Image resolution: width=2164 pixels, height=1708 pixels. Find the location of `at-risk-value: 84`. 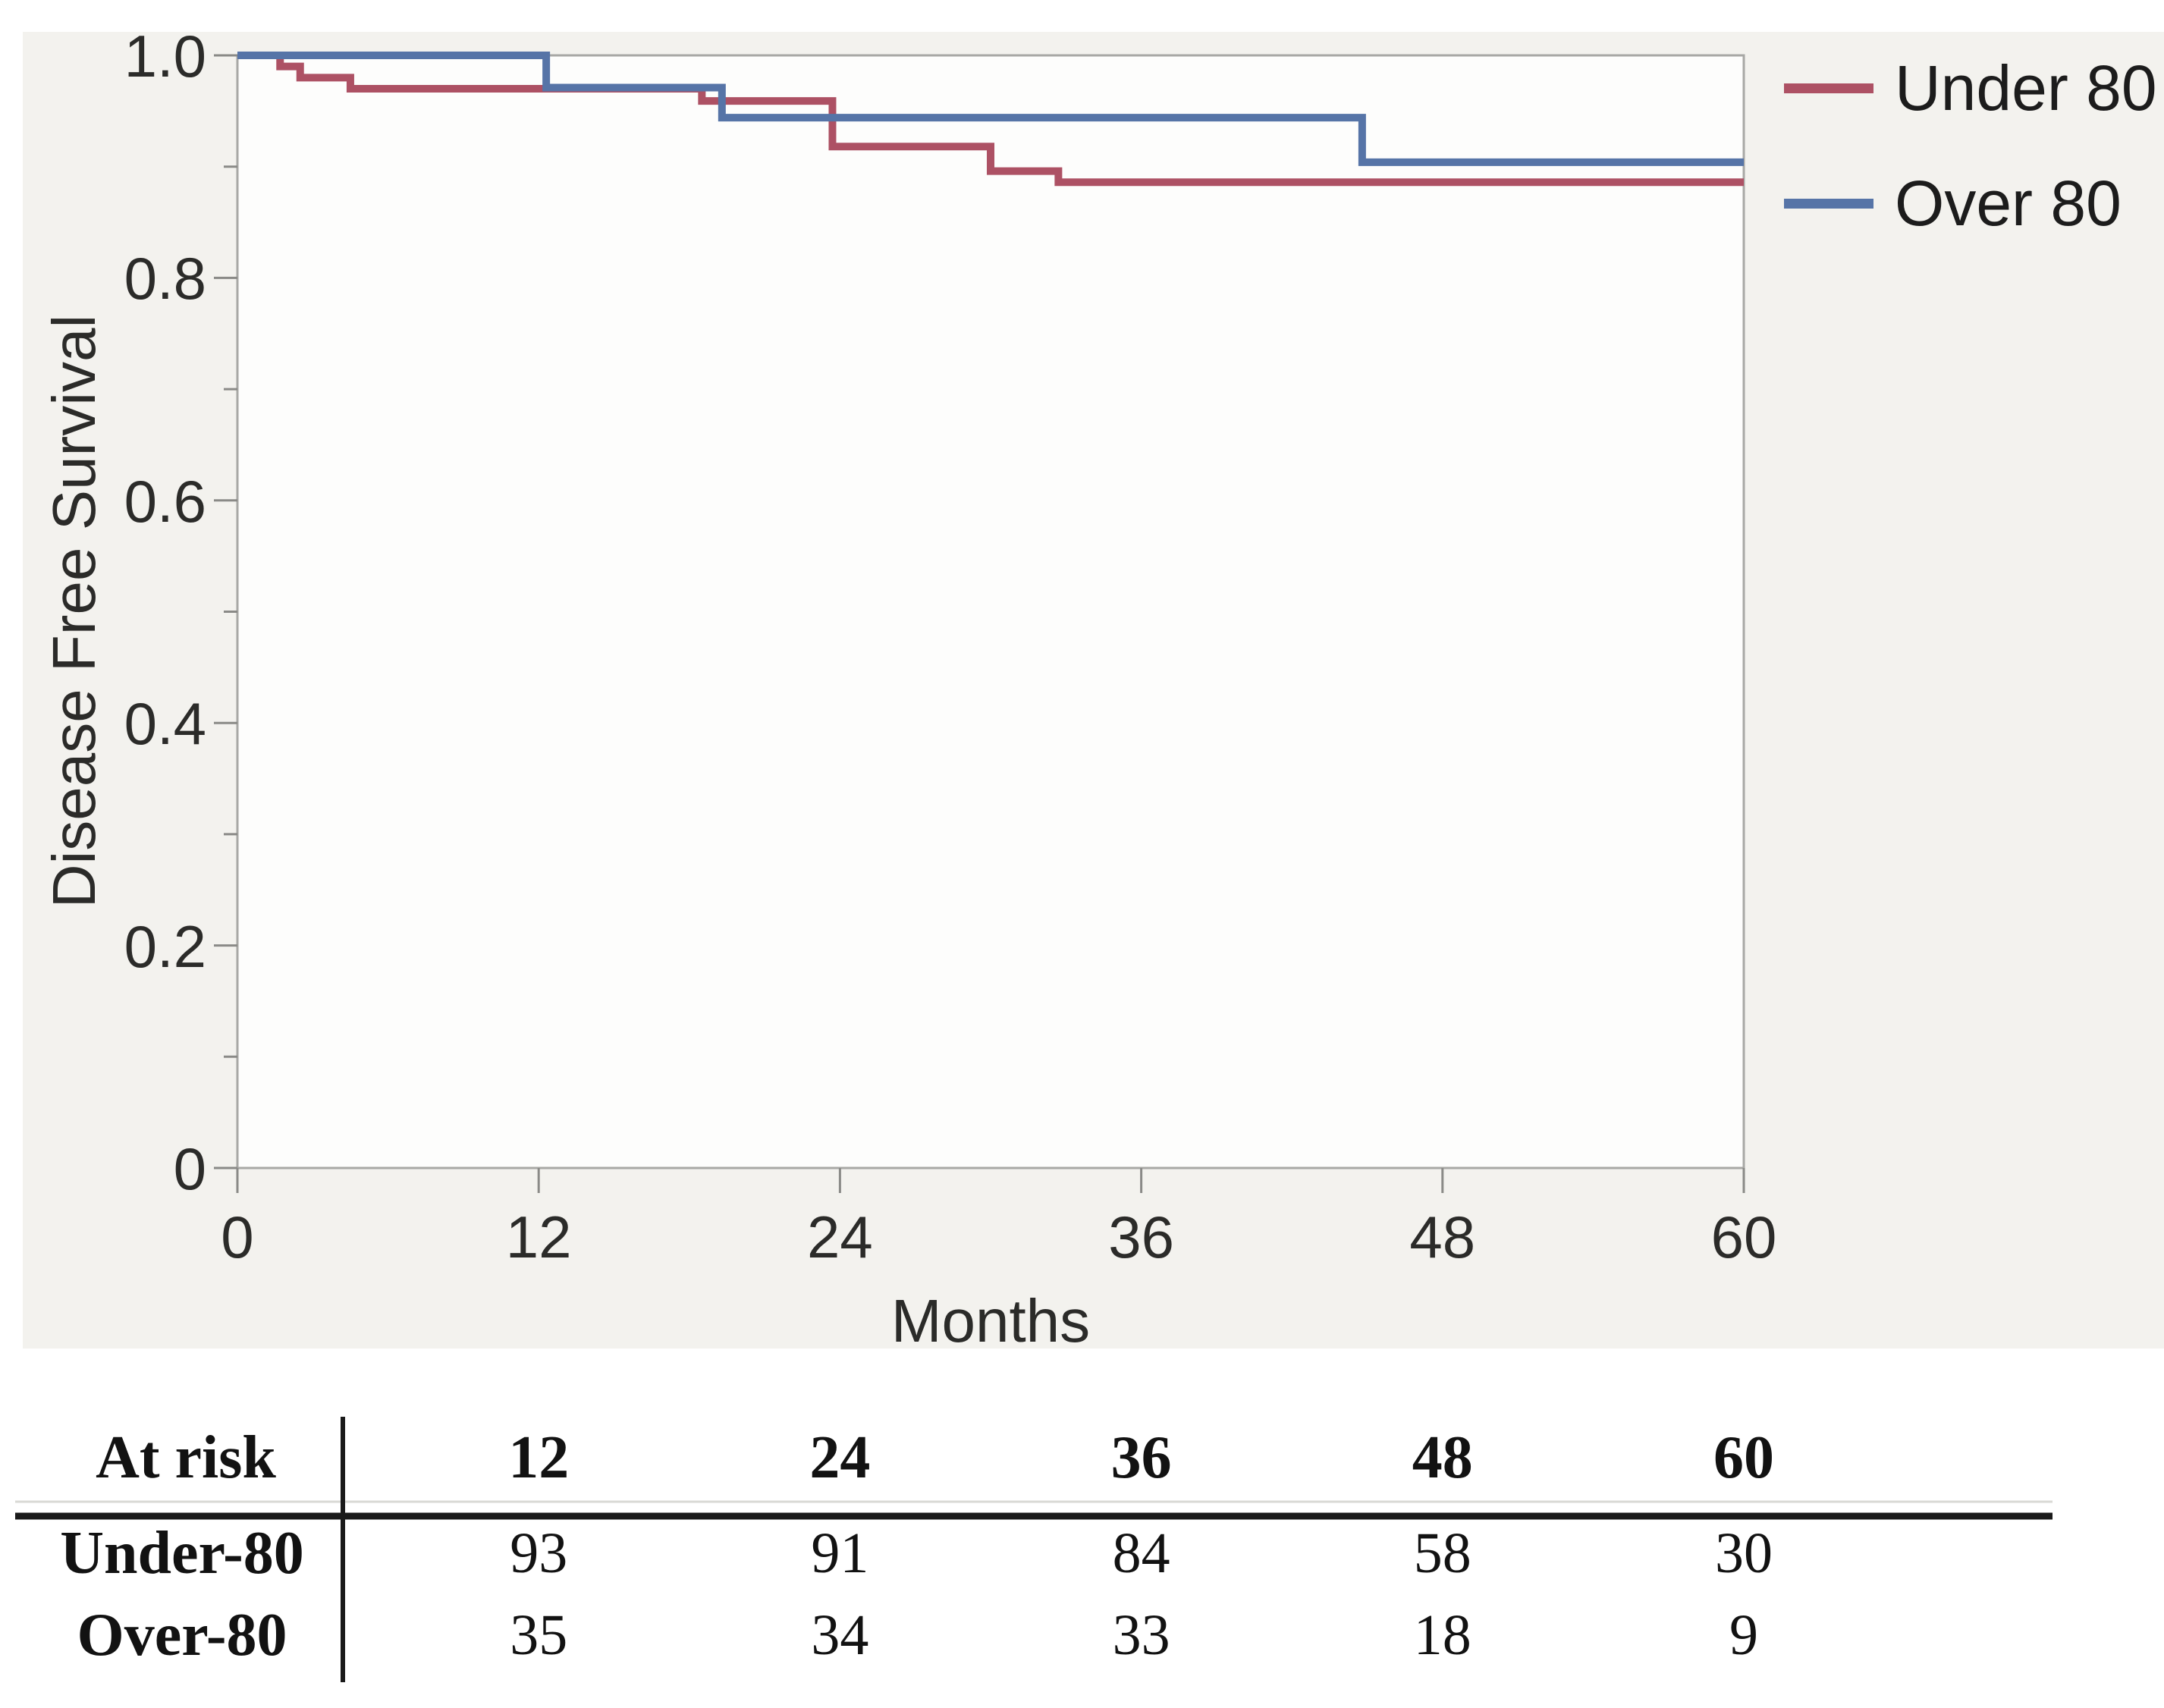

at-risk-value: 84 is located at coordinates (1141, 1553).